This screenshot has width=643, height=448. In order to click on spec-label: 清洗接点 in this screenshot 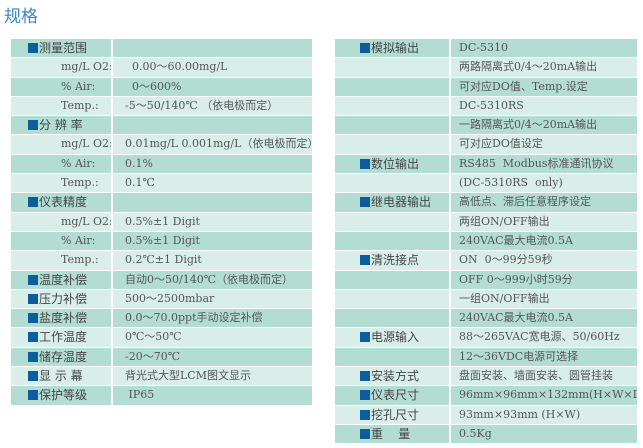, I will do `click(392, 260)`.